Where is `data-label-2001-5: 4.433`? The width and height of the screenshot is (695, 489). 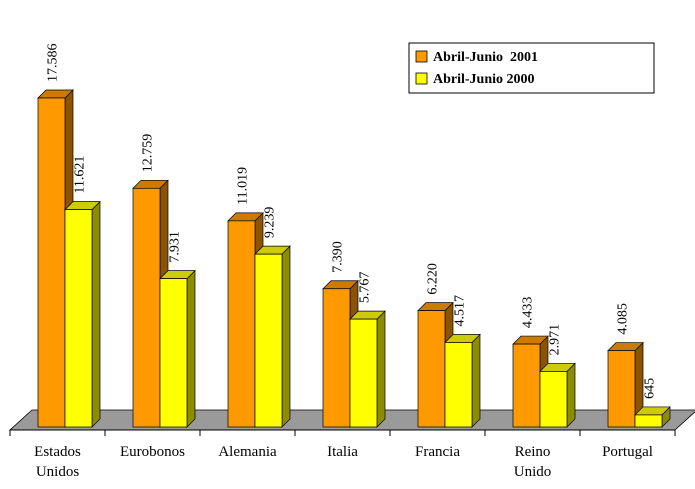
data-label-2001-5: 4.433 is located at coordinates (528, 313).